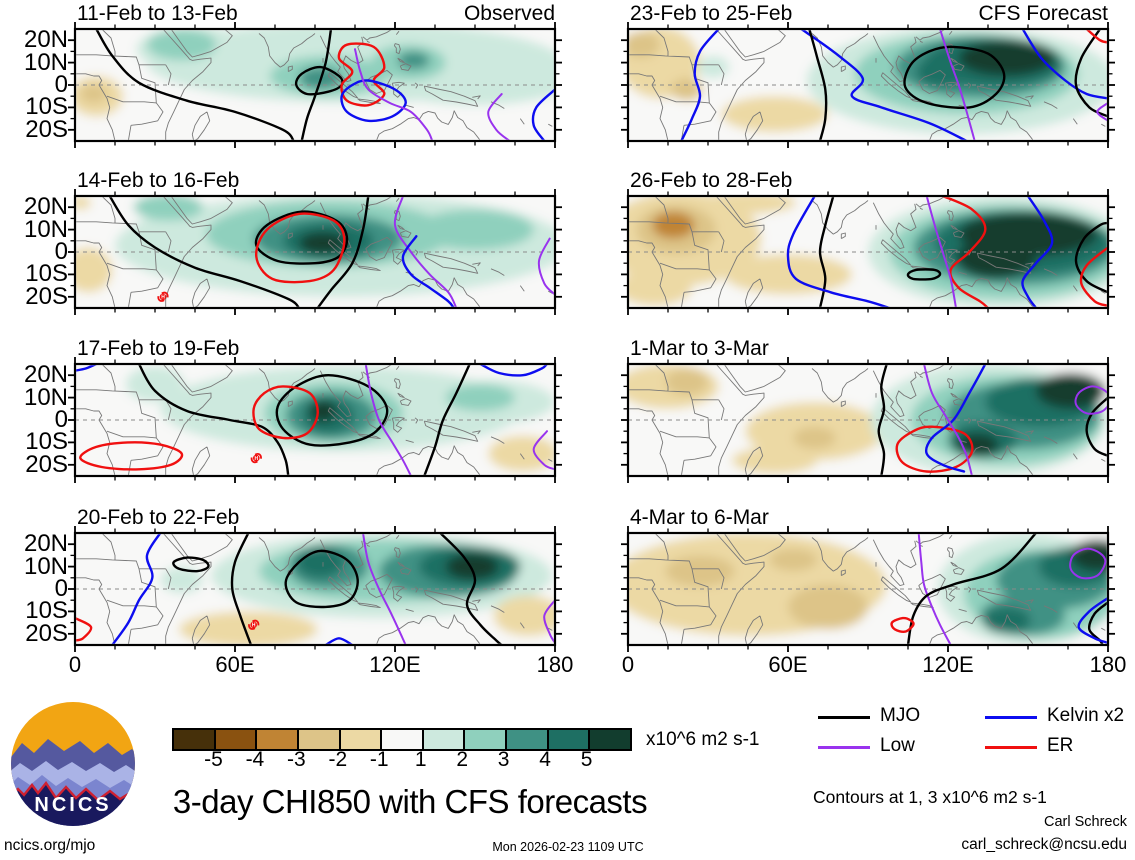 The image size is (1135, 860). Describe the element at coordinates (699, 348) in the screenshot. I see `panel-title: 1-Mar to 3-Mar` at that location.